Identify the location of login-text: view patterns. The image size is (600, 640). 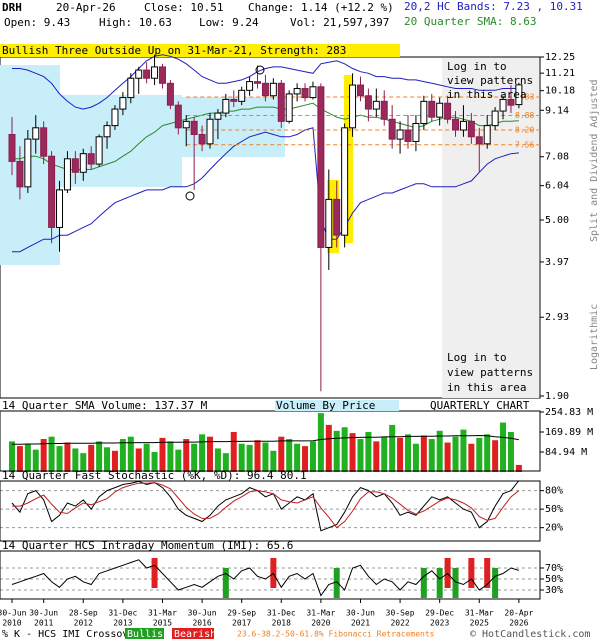
(490, 372).